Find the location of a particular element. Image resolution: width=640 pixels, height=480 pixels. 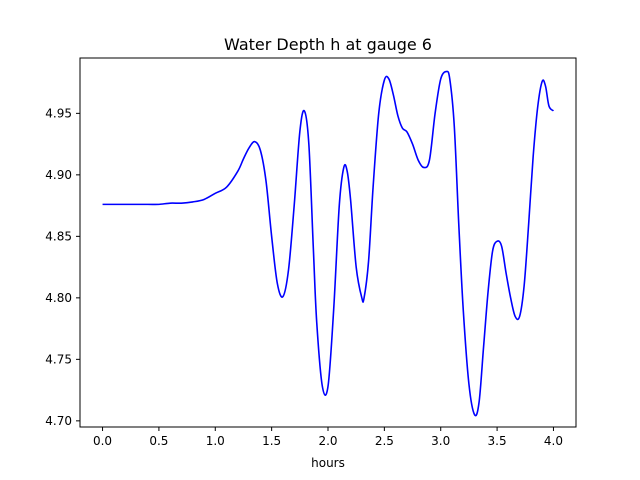

chart-title: Water Depth h at gauge 6 is located at coordinates (328, 44).